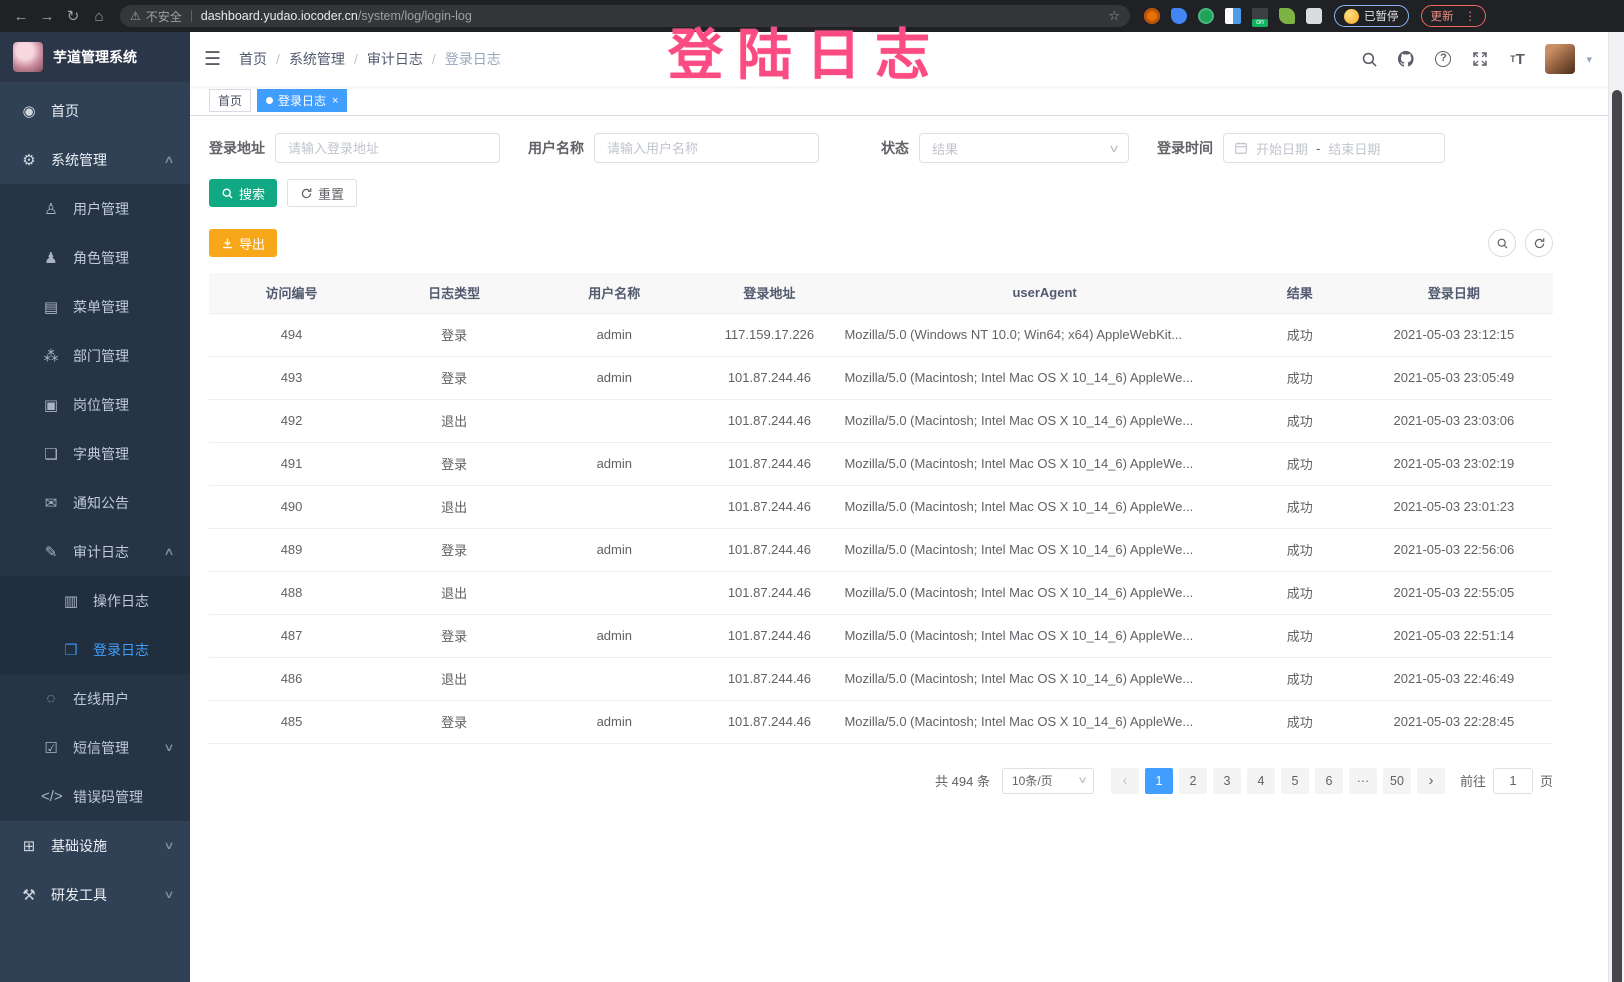 The image size is (1624, 982). I want to click on refresh-button, so click(1539, 243).